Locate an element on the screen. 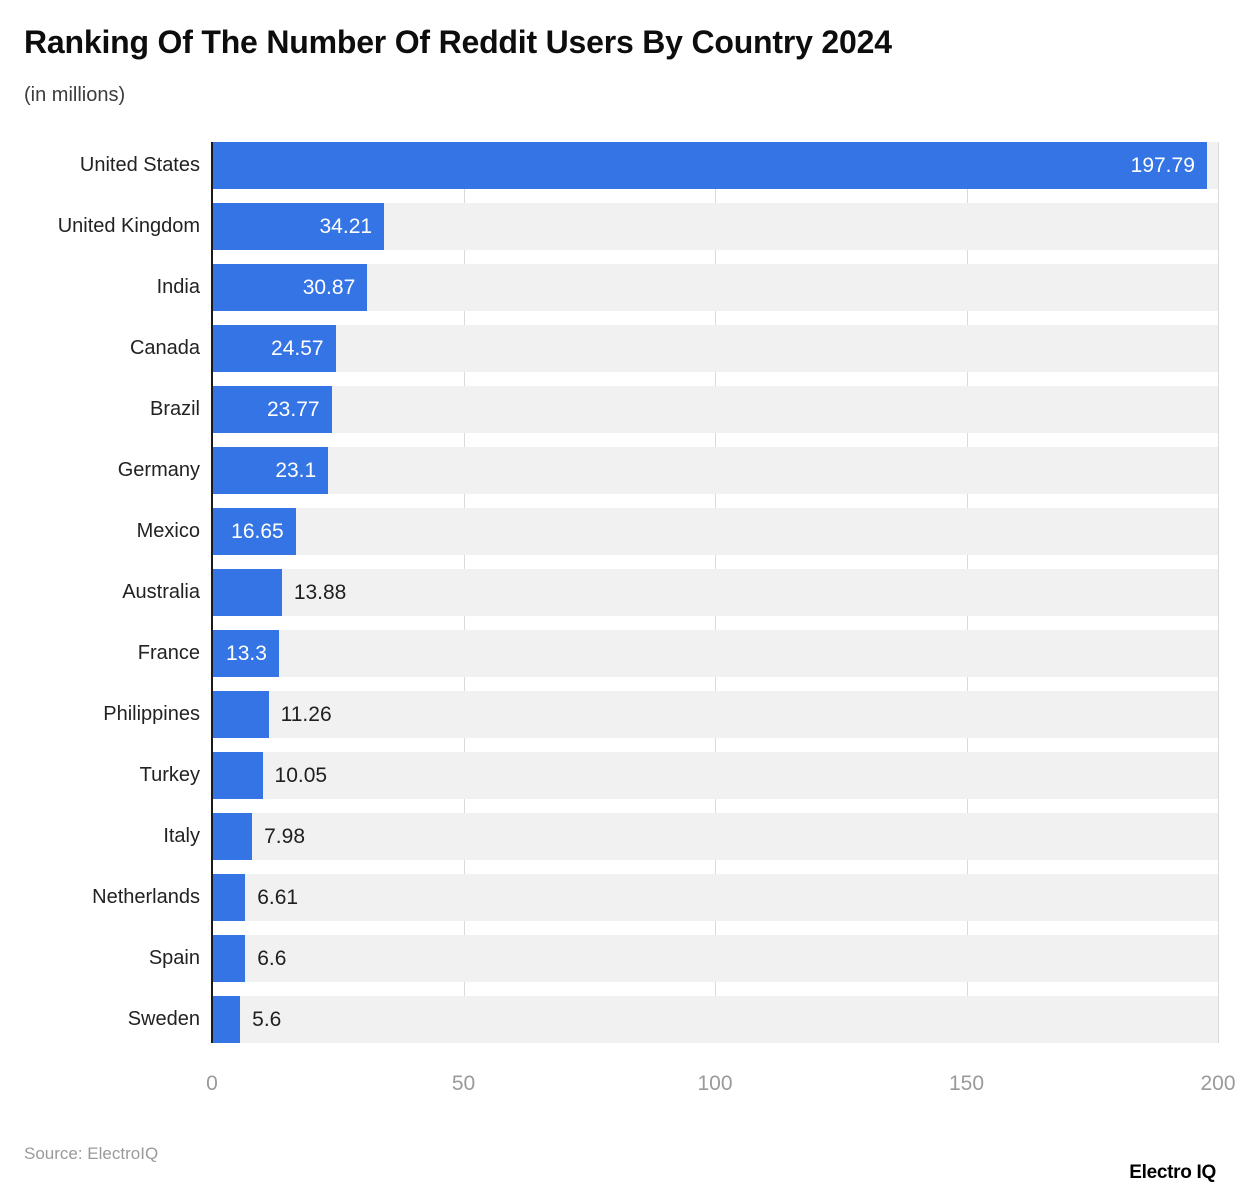 The image size is (1240, 1188). x-axis-tick-label: 100 is located at coordinates (715, 1083).